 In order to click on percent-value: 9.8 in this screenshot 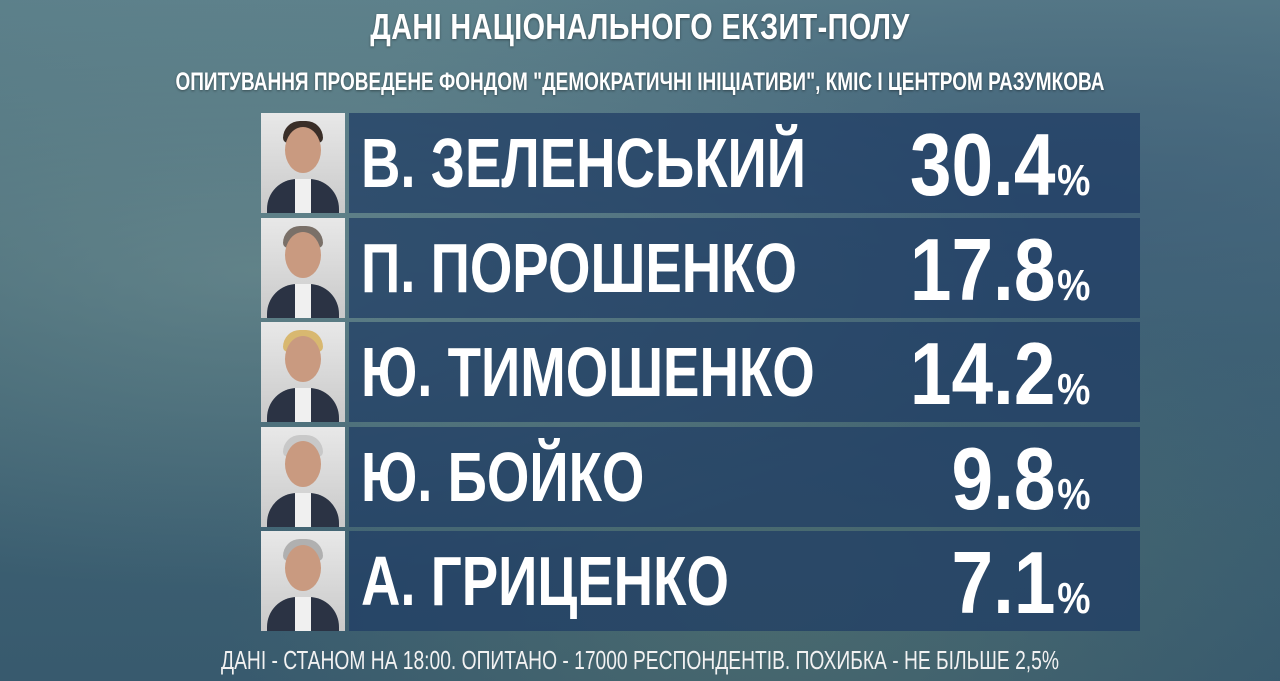, I will do `click(1003, 478)`.